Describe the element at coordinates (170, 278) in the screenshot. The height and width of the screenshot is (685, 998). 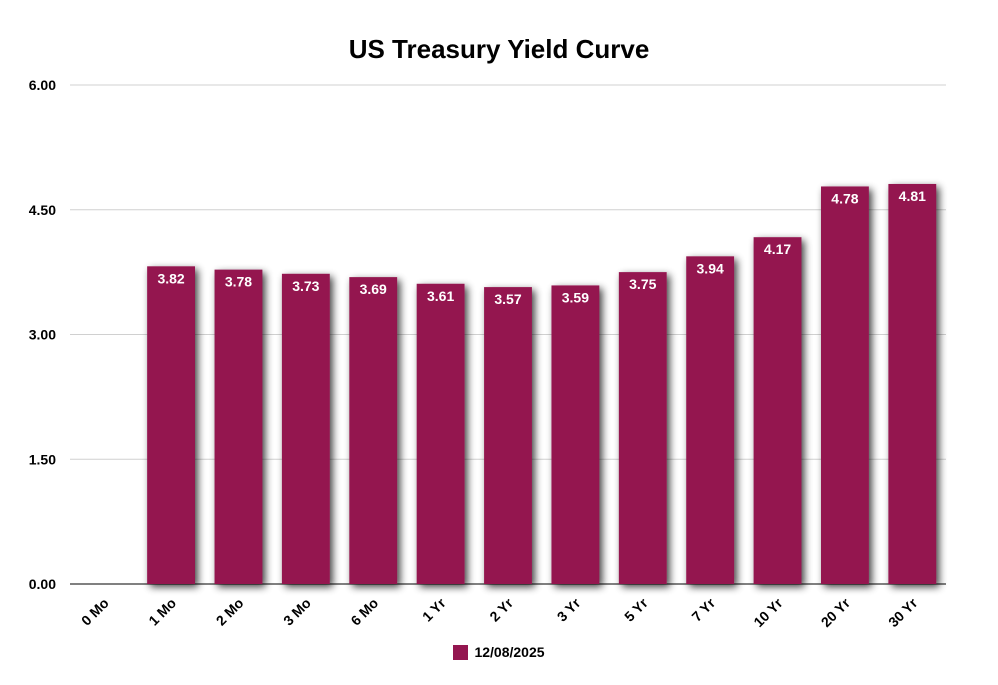
I see `data-label: 3.82` at that location.